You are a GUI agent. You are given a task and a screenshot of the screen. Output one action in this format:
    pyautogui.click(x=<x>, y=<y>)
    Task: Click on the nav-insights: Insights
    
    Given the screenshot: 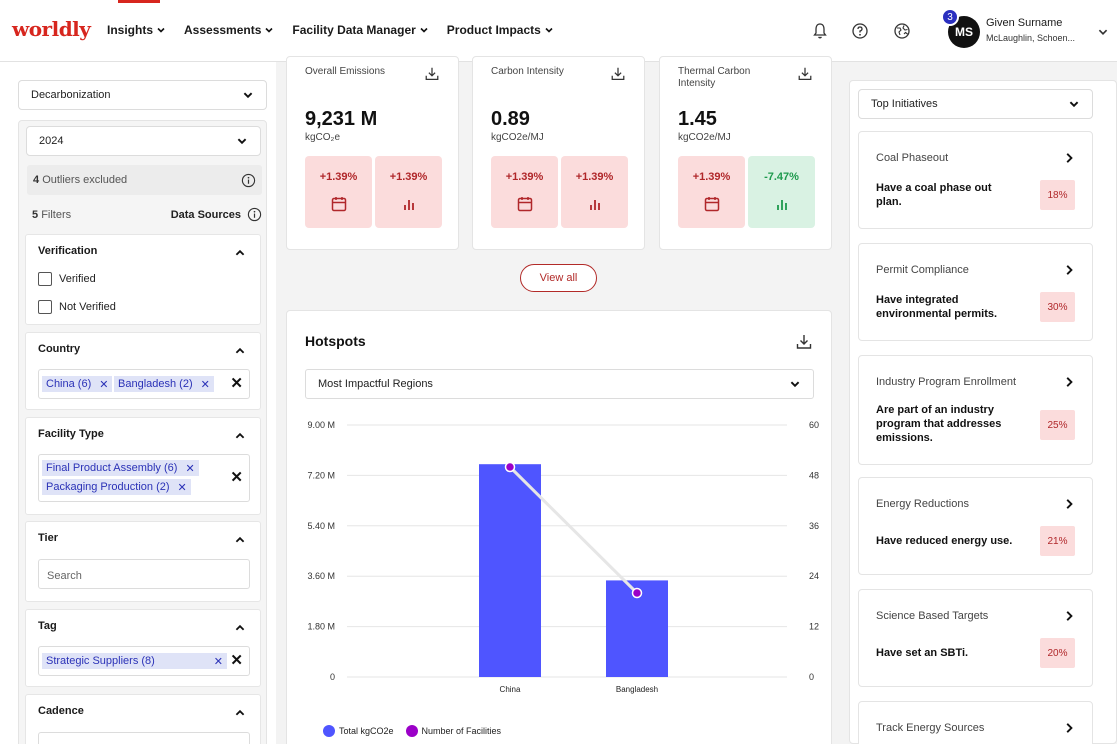 What is the action you would take?
    pyautogui.click(x=136, y=30)
    